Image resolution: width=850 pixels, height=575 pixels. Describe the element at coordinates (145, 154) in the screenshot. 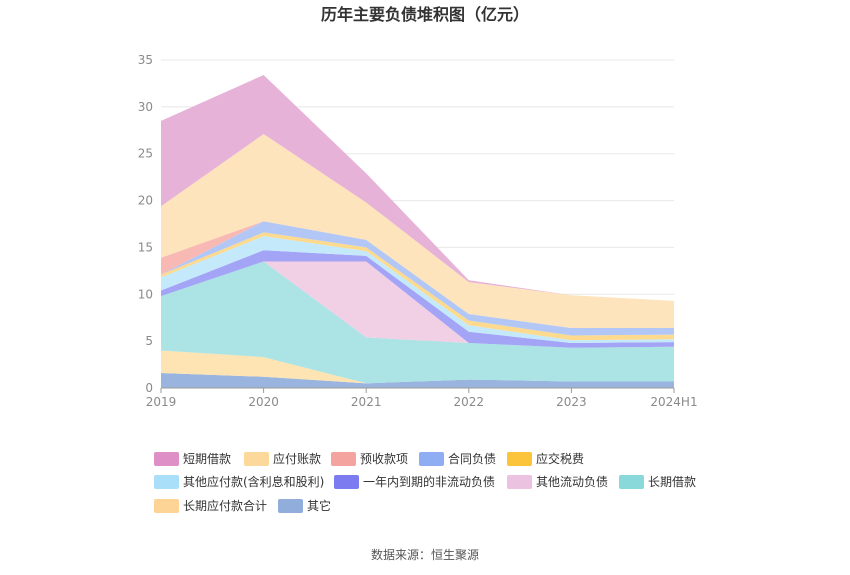

I see `y-tick-label: 25` at that location.